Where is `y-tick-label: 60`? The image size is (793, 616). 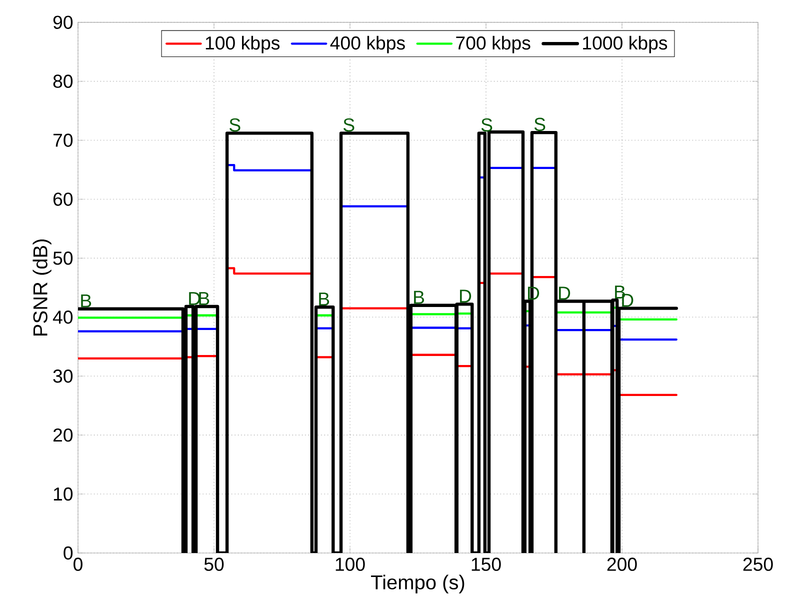
y-tick-label: 60 is located at coordinates (63, 199).